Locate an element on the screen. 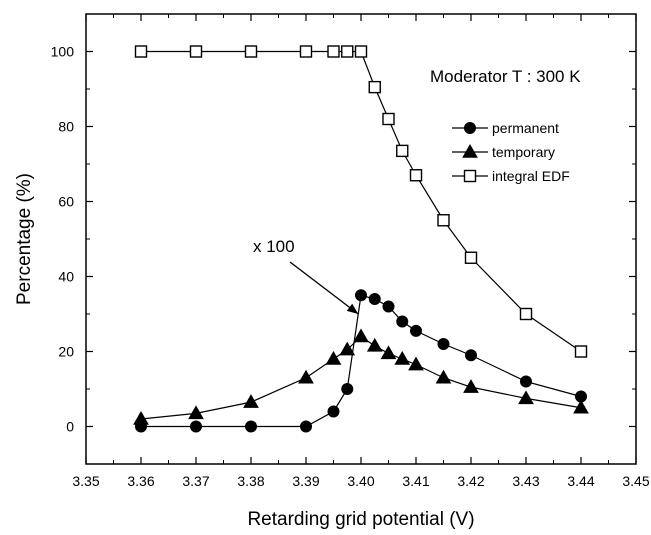  annotation-x100: x 100 is located at coordinates (274, 246).